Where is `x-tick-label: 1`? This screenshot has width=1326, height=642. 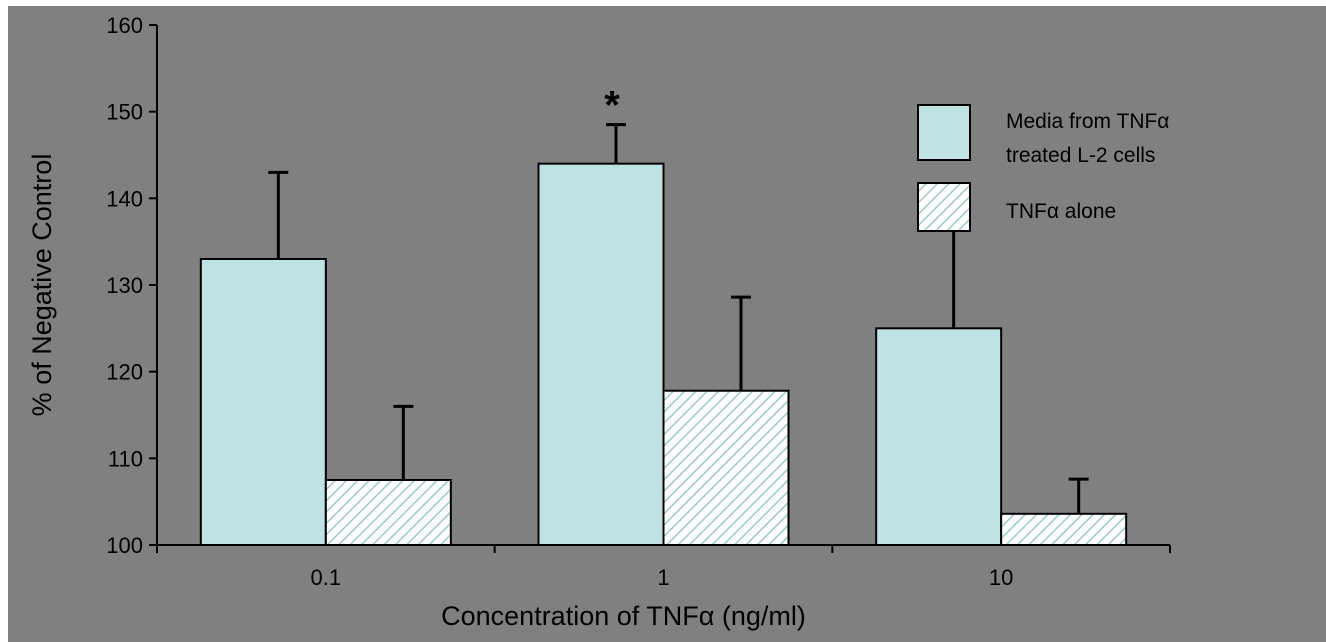
x-tick-label: 1 is located at coordinates (663, 577).